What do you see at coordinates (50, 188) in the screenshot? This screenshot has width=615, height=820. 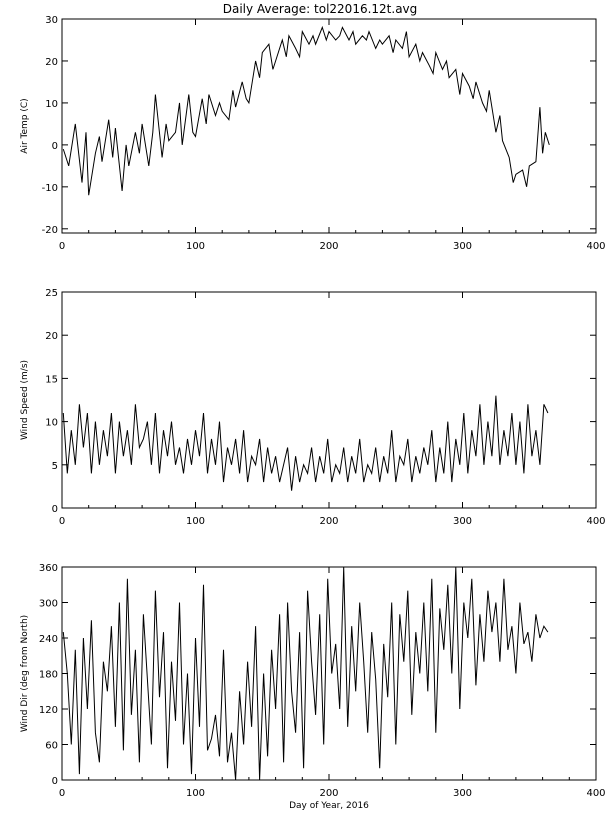 I see `y-tick-label: -10` at bounding box center [50, 188].